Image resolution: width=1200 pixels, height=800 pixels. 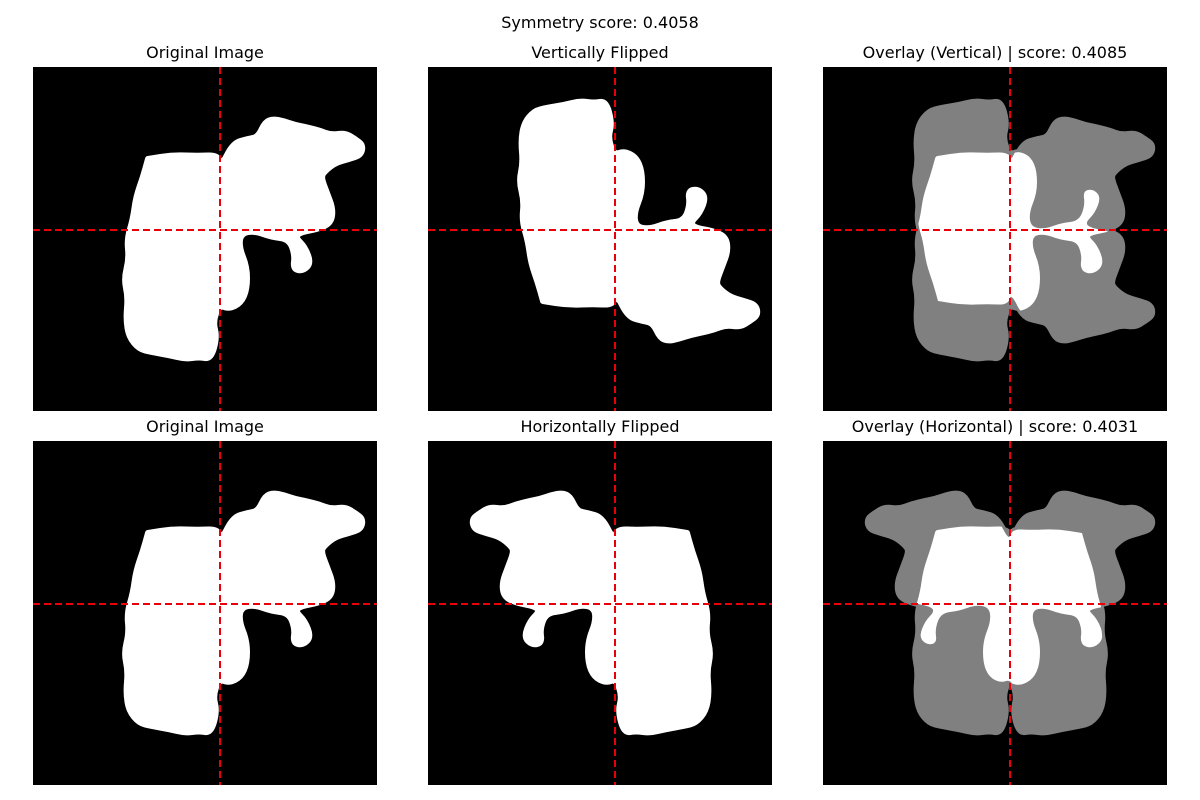 What do you see at coordinates (995, 426) in the screenshot?
I see `panel-title-overlay-horizontal: Overlay (Horizontal) | score: 0.4031` at bounding box center [995, 426].